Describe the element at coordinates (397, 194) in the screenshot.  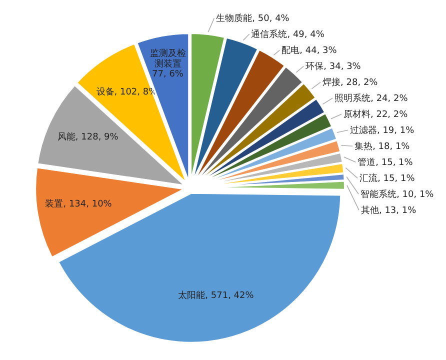
I see `slice-label: 智能系统, 10, 1%` at that location.